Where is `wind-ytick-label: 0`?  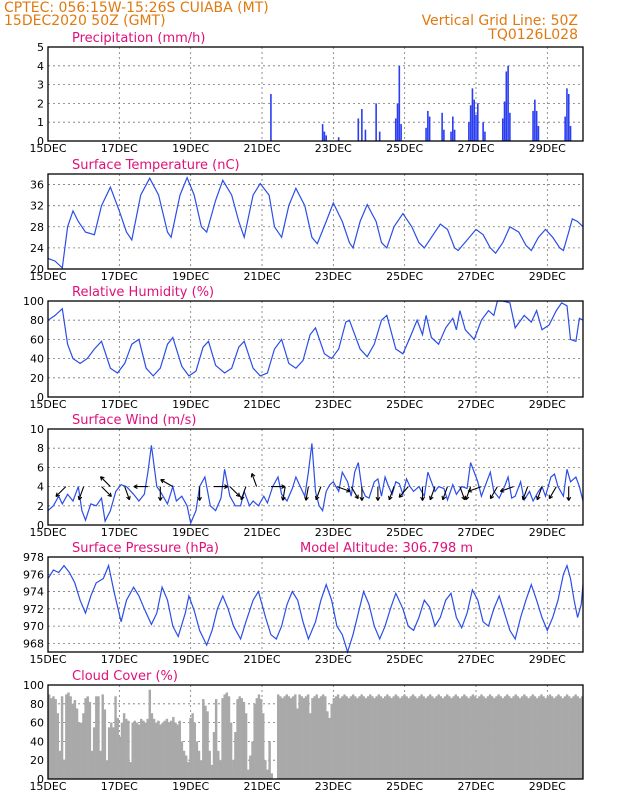 wind-ytick-label: 0 is located at coordinates (40, 525).